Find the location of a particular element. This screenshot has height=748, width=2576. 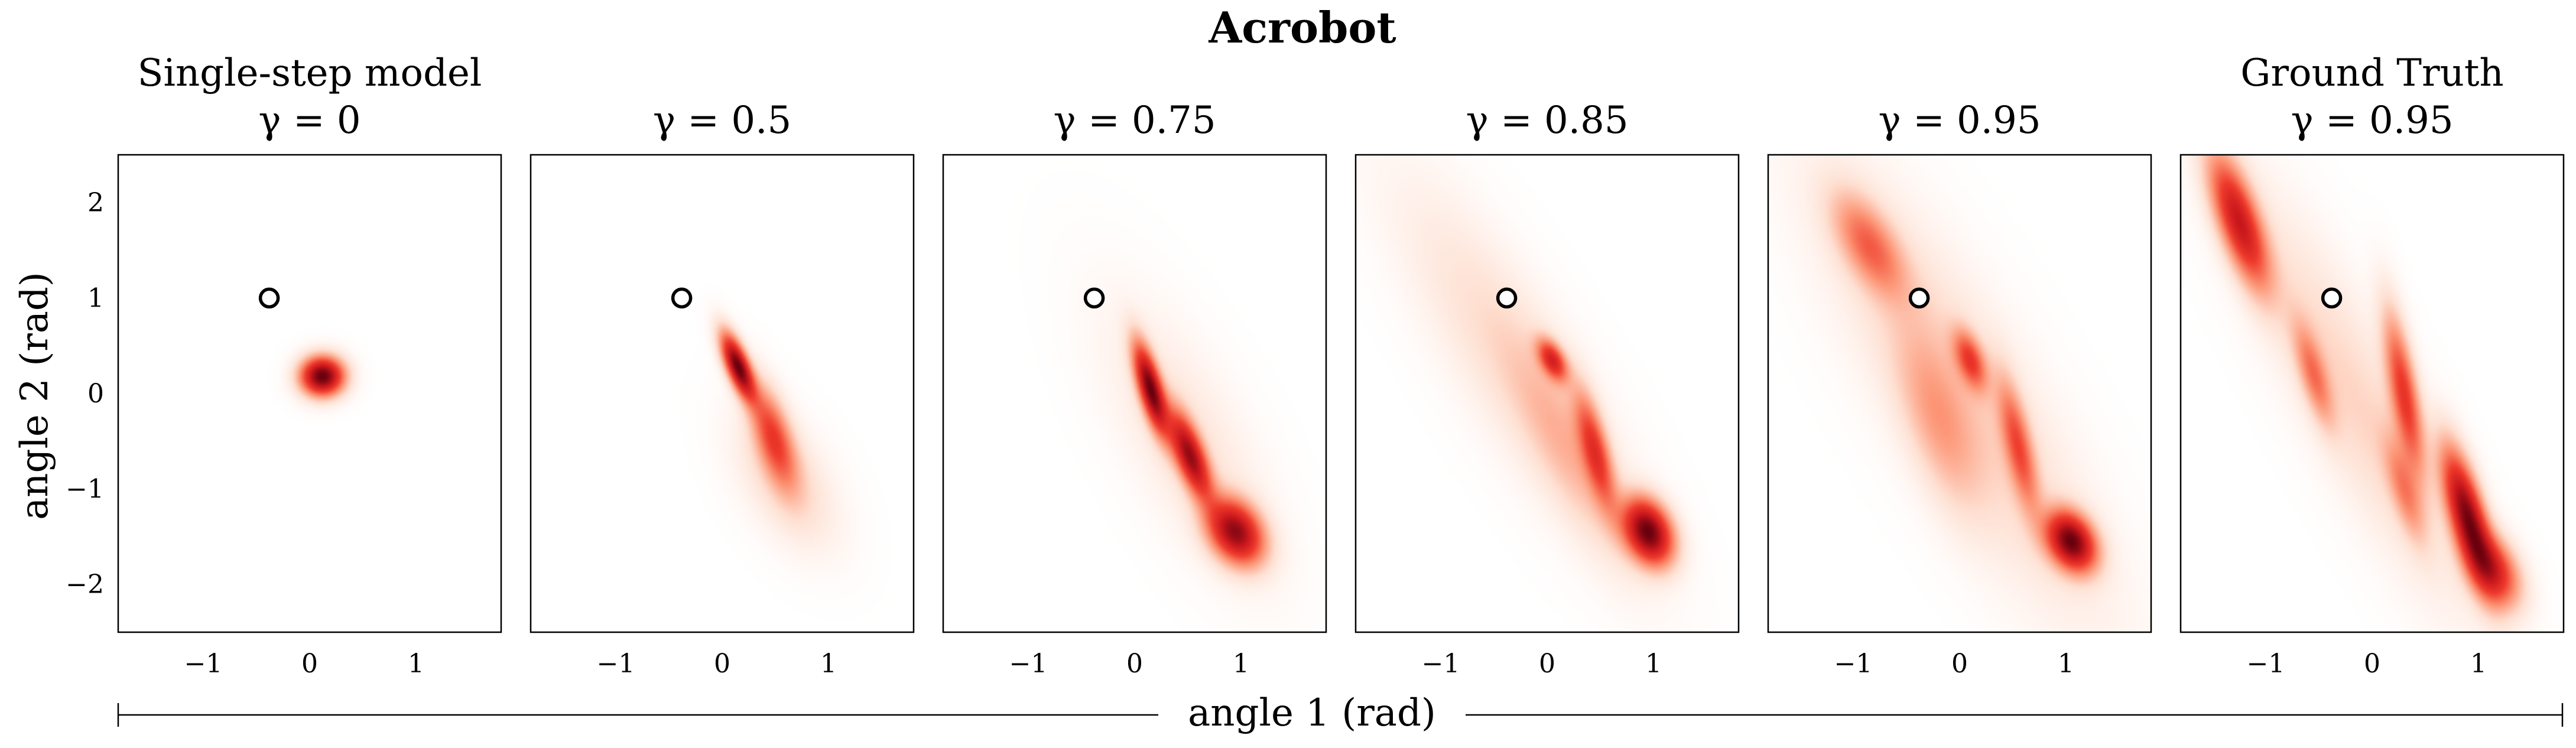

y-tick-label: −2 is located at coordinates (85, 585).